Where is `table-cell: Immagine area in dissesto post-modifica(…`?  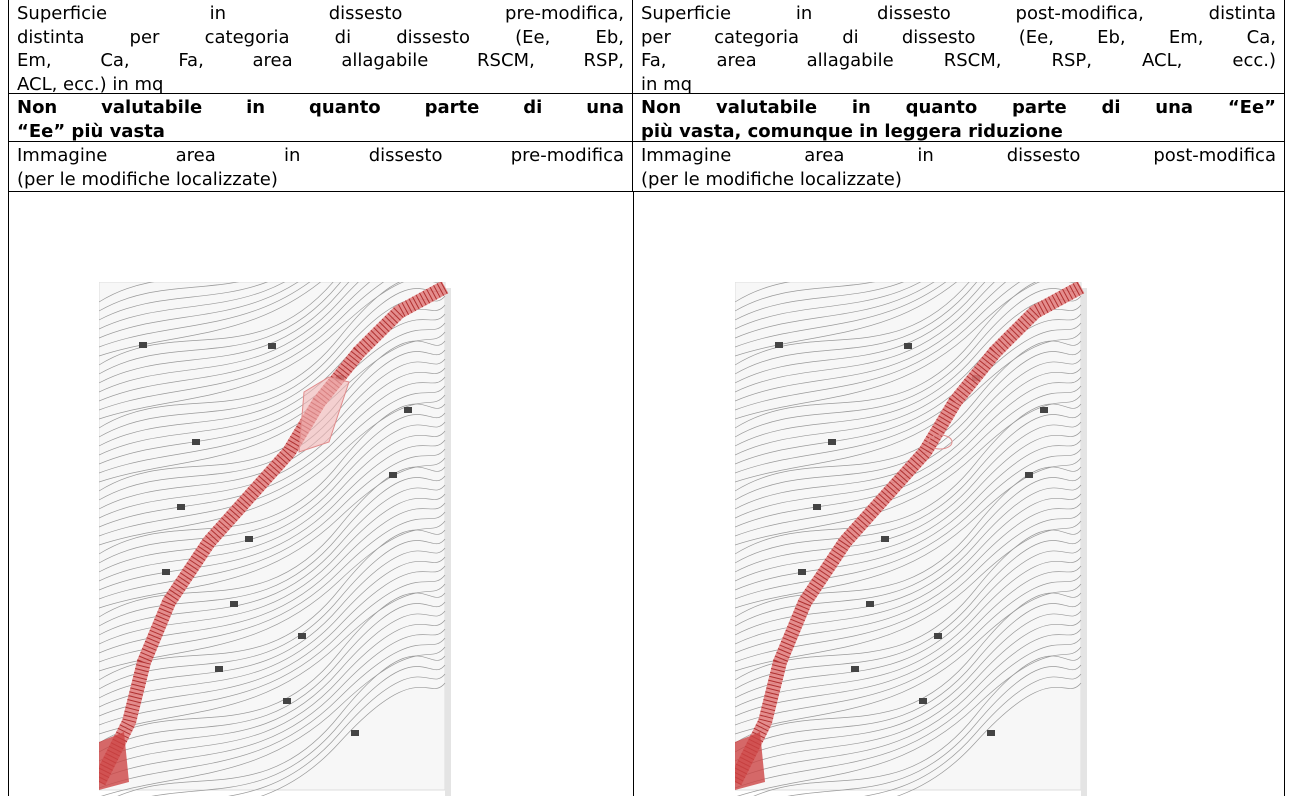 table-cell: Immagine area in dissesto post-modifica(… is located at coordinates (958, 166).